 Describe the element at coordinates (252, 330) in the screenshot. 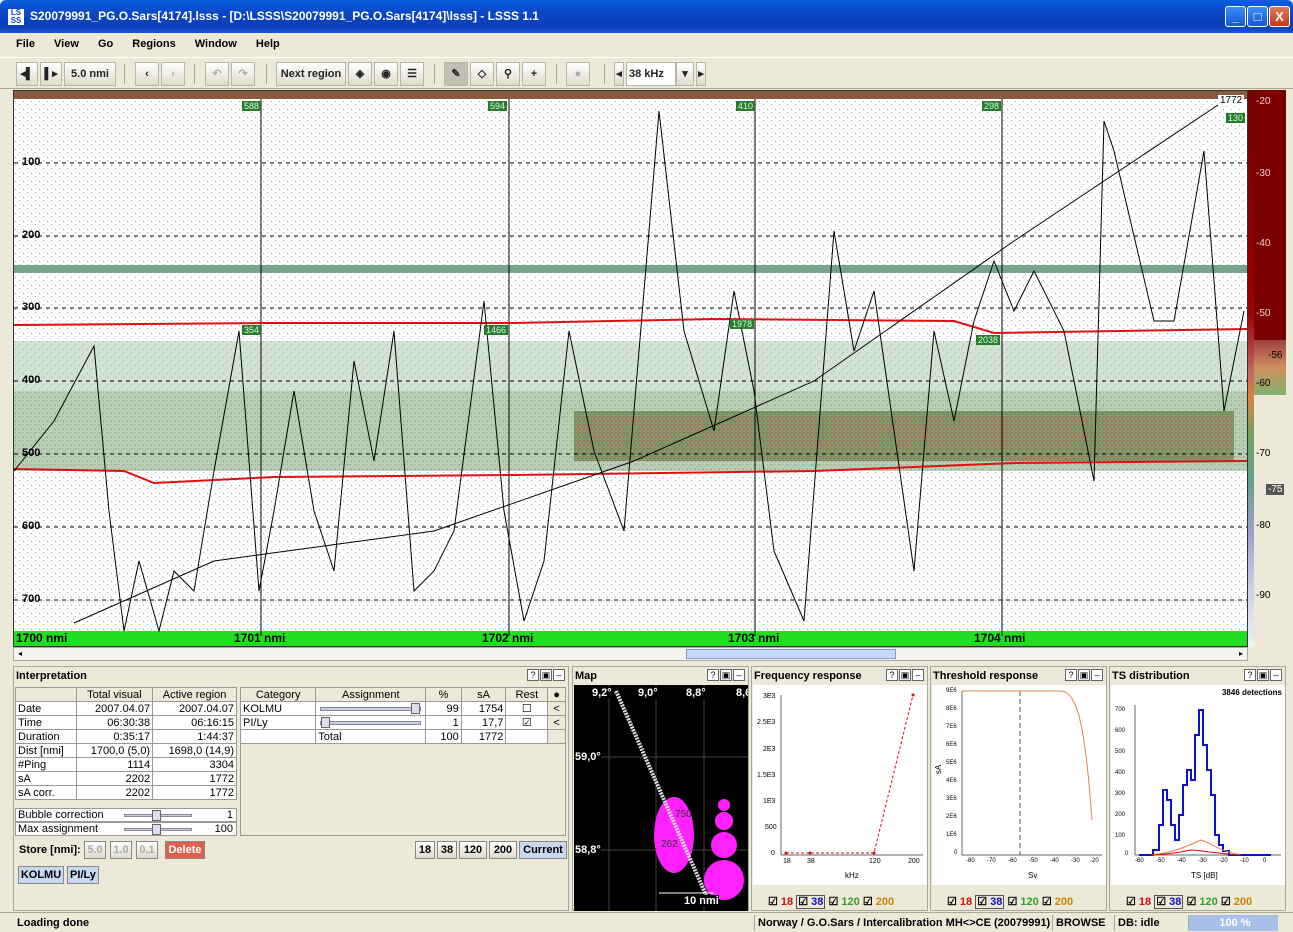

I see `region-tag: 354` at that location.